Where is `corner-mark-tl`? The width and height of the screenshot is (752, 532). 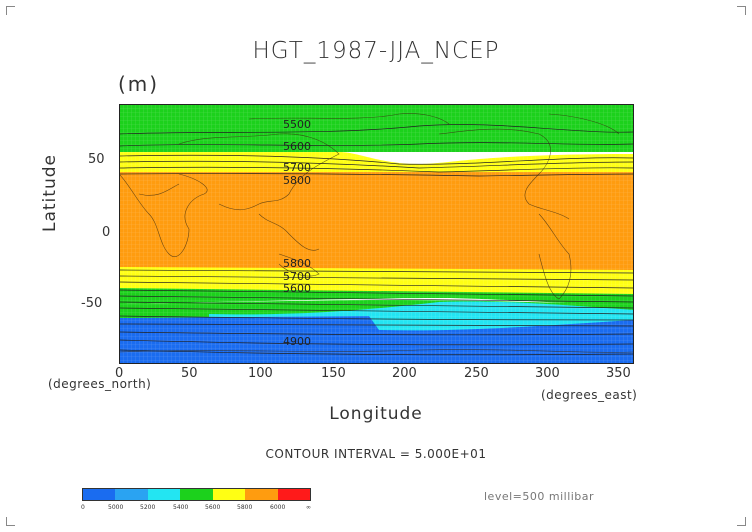 corner-mark-tl is located at coordinates (10, 10).